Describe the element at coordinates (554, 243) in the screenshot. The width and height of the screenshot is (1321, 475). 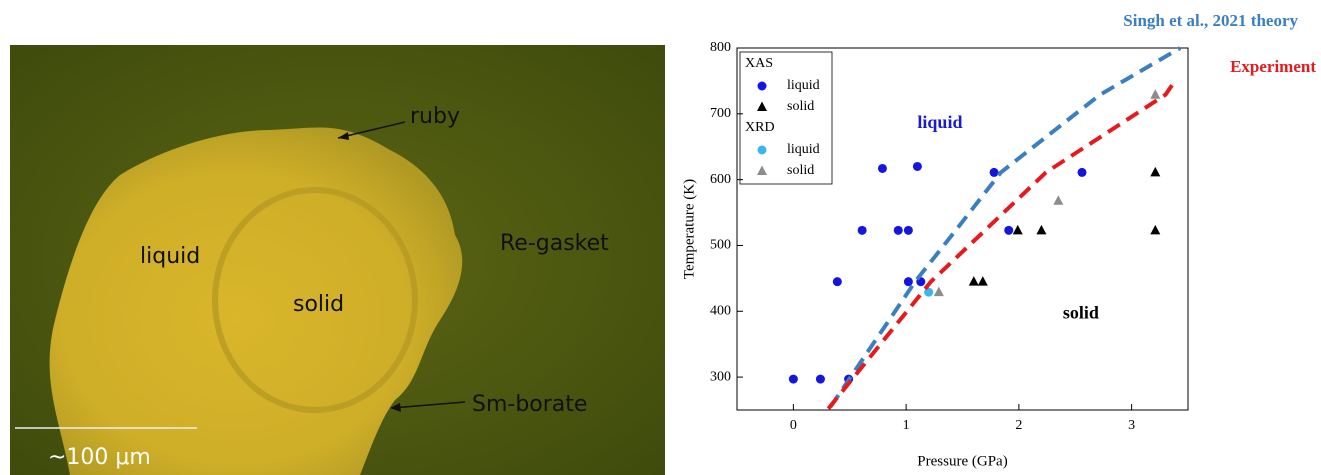
I see `image-label: Re-gasket` at that location.